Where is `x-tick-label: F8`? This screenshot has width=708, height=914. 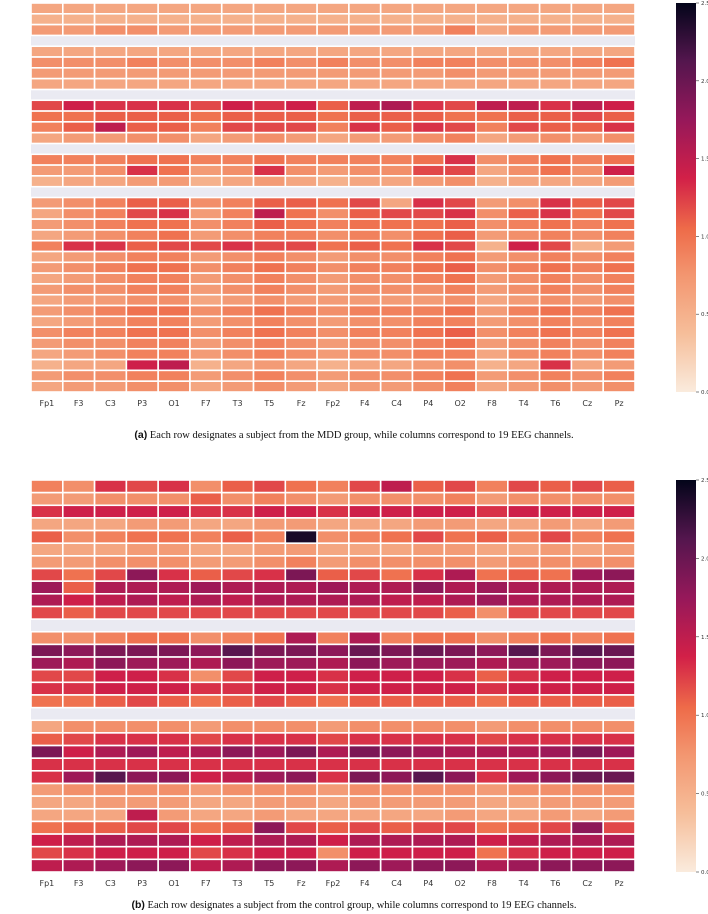 x-tick-label: F8 is located at coordinates (492, 403).